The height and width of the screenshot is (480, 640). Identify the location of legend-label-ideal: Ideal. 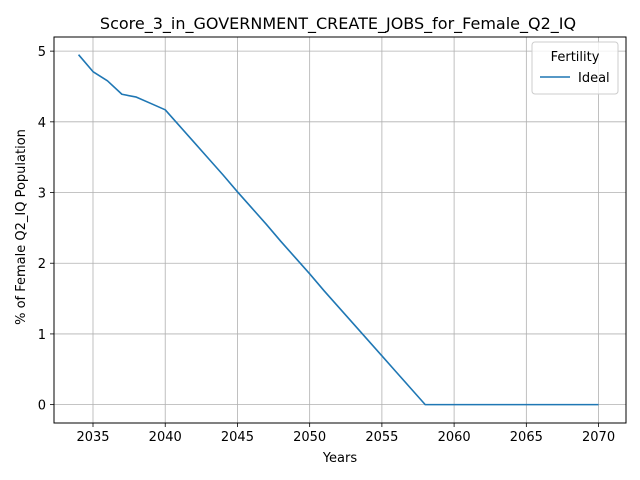
(594, 78).